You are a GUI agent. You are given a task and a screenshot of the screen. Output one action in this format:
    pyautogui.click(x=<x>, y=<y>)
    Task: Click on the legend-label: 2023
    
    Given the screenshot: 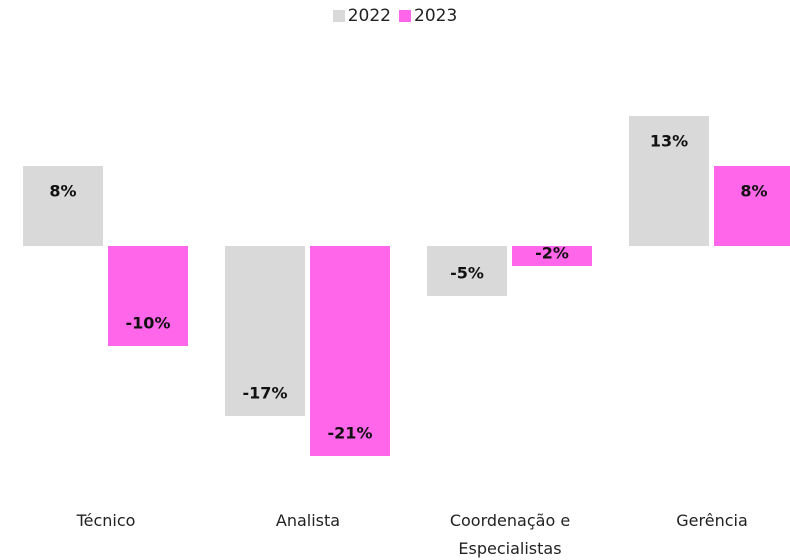 What is the action you would take?
    pyautogui.click(x=436, y=16)
    